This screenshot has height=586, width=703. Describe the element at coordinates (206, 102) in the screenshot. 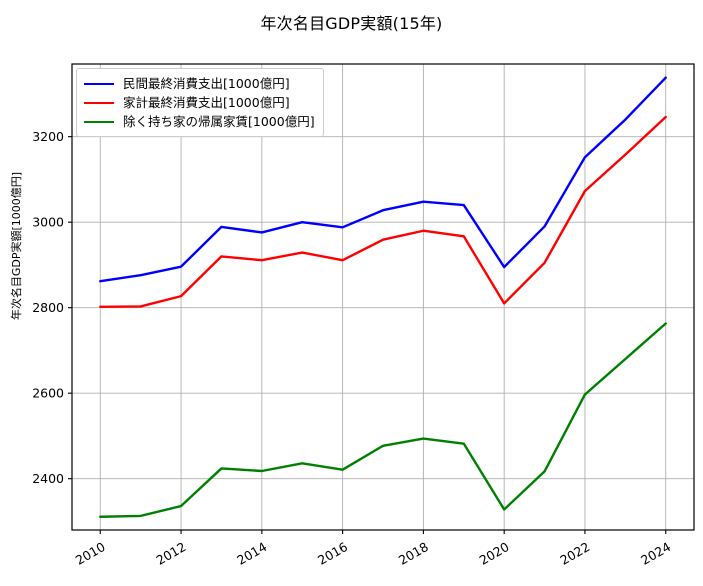

I see `legend-label-1: 家計最終消費支出[1000億円]` at that location.